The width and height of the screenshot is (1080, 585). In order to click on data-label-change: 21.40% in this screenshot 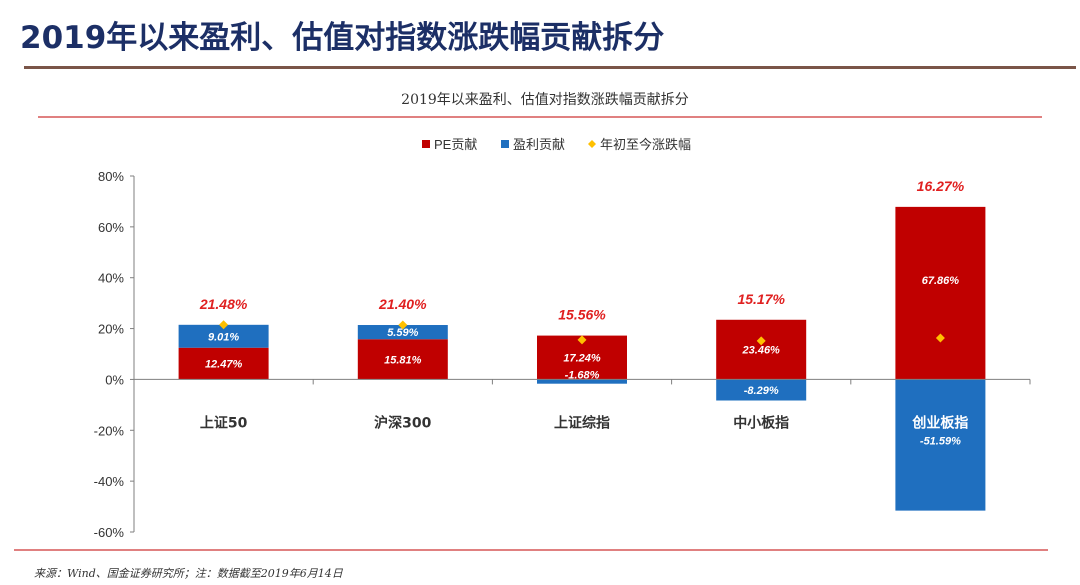, I will do `click(402, 304)`.